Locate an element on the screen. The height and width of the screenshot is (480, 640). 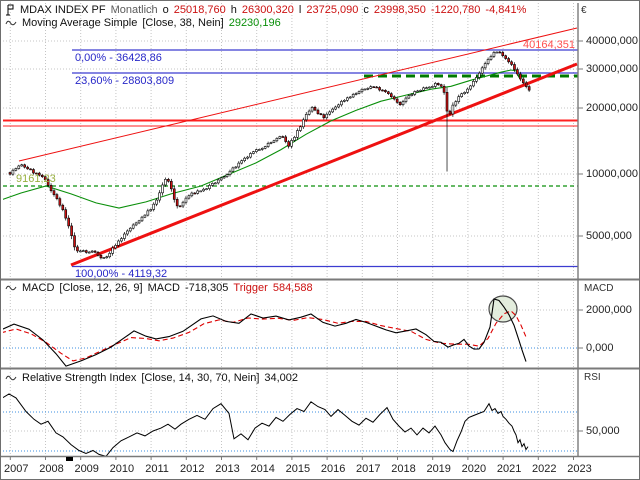
ma-value: 29230,196 is located at coordinates (254, 23).